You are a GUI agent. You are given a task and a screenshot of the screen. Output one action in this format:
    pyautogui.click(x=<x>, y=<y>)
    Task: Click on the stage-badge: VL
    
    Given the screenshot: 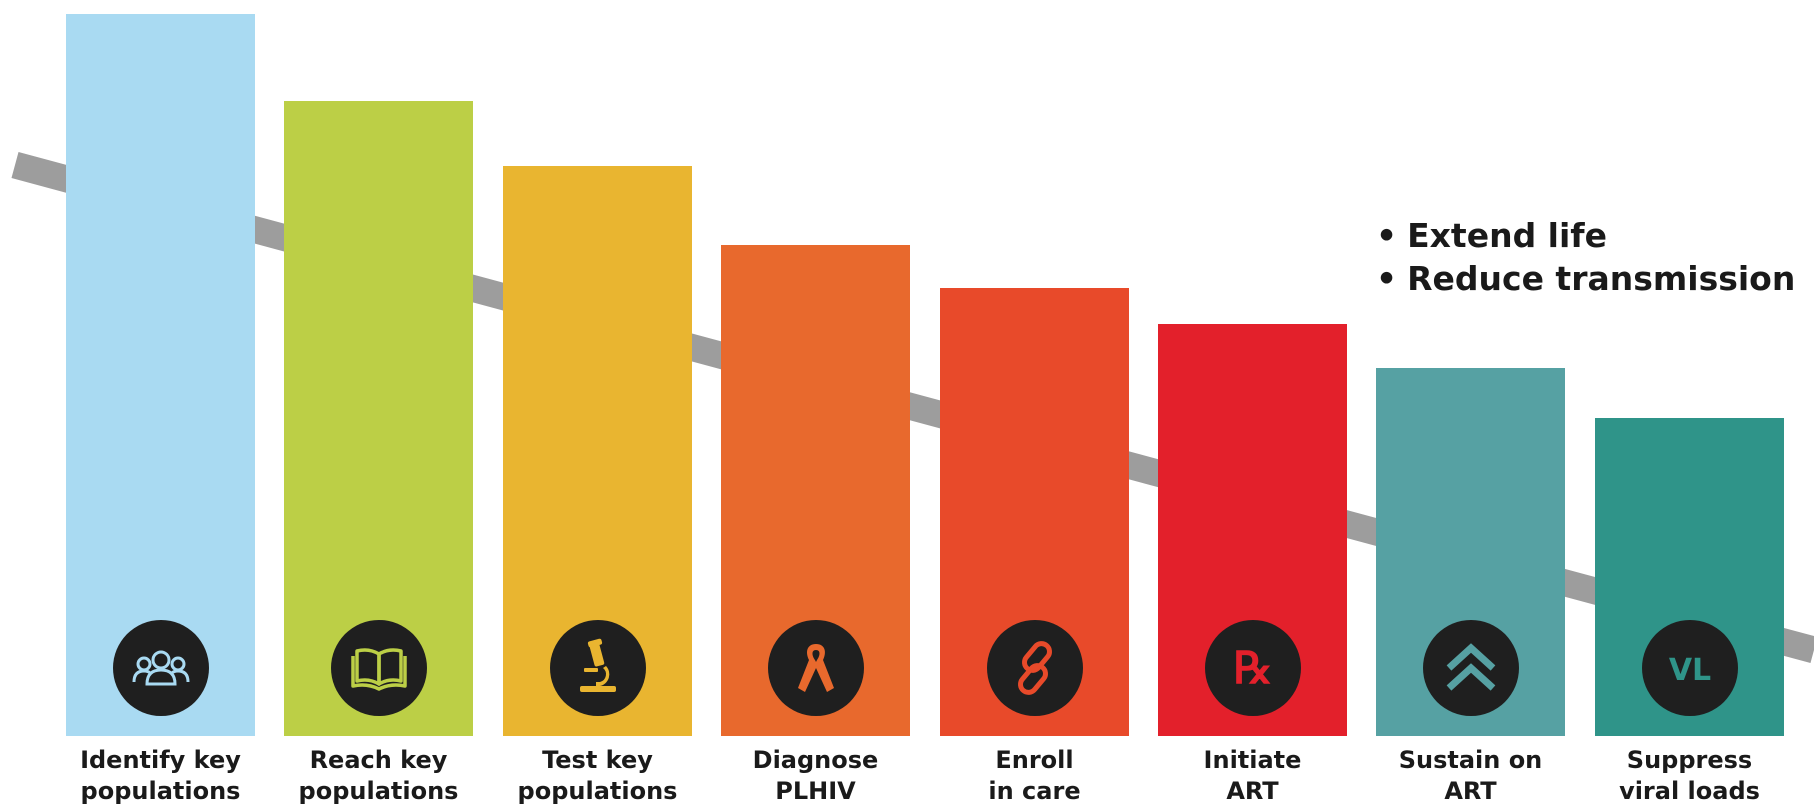 What is the action you would take?
    pyautogui.click(x=1689, y=668)
    